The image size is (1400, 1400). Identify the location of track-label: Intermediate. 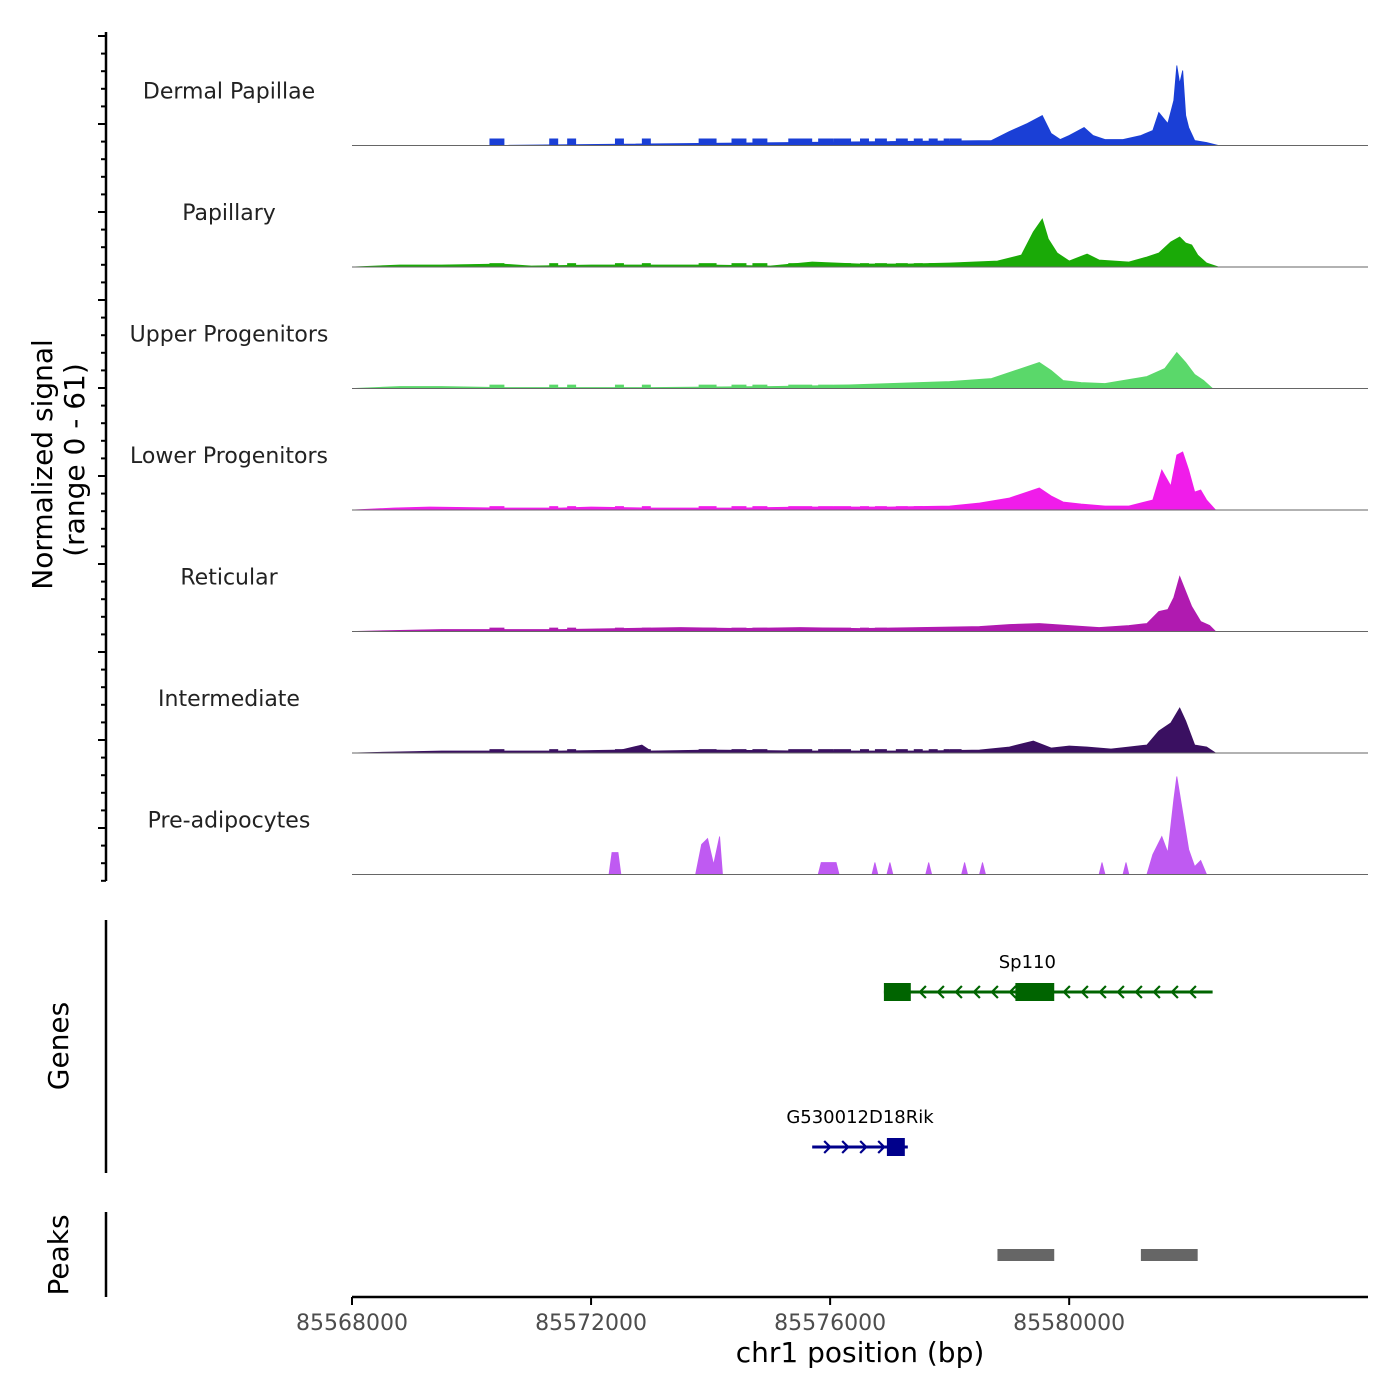
(229, 699).